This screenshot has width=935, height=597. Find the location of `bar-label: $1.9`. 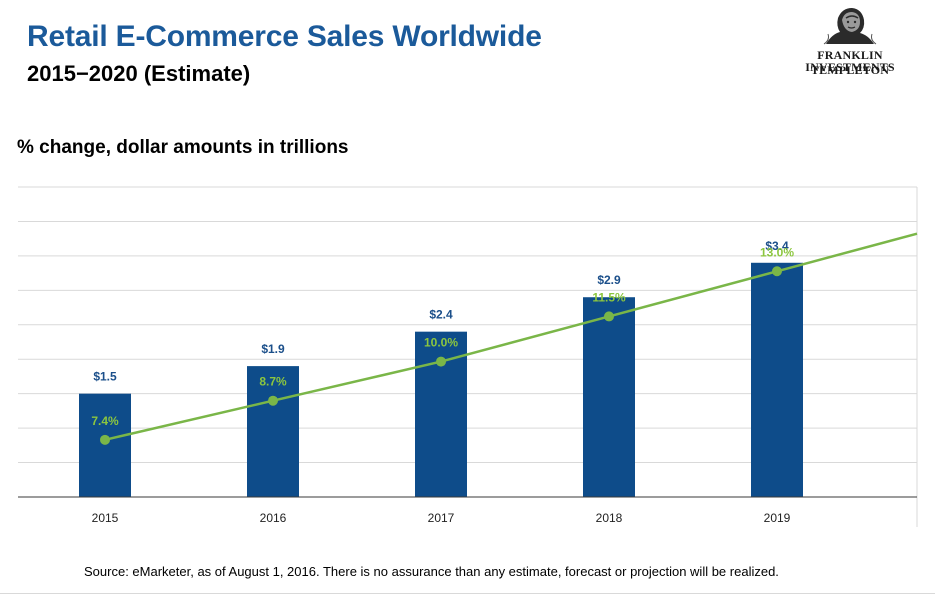

bar-label: $1.9 is located at coordinates (273, 349).